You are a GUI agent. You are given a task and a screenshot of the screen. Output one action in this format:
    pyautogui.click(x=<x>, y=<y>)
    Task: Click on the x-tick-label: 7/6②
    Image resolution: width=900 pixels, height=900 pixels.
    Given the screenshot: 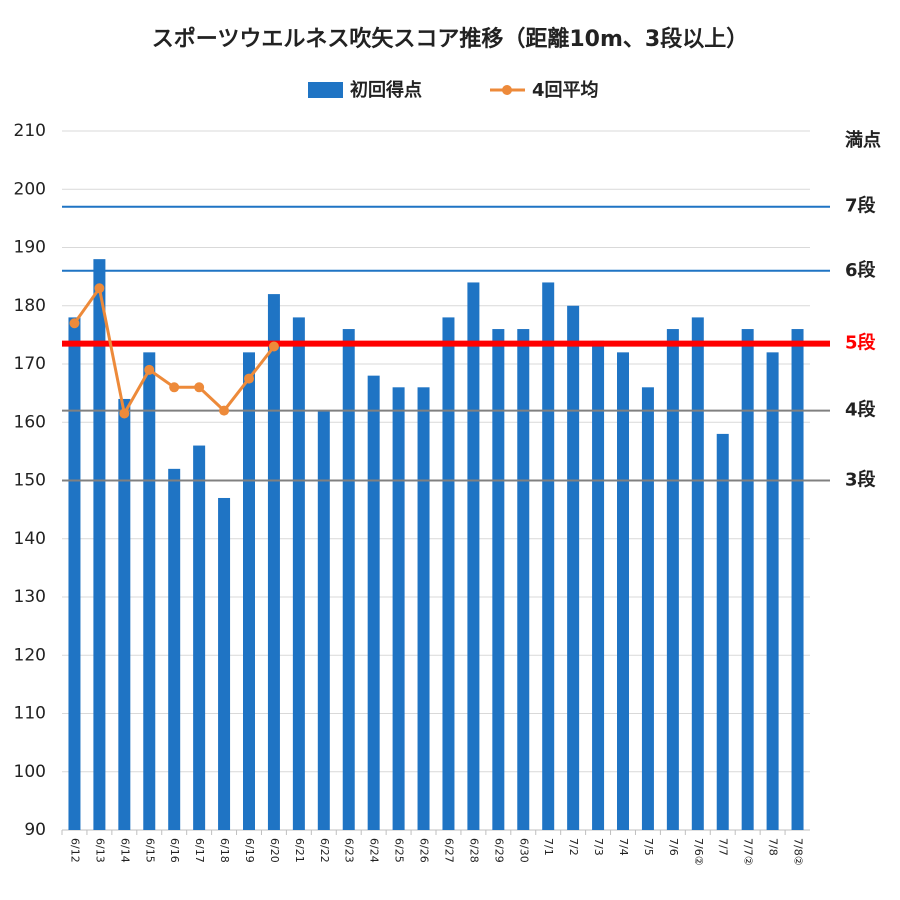 What is the action you would take?
    pyautogui.click(x=698, y=852)
    